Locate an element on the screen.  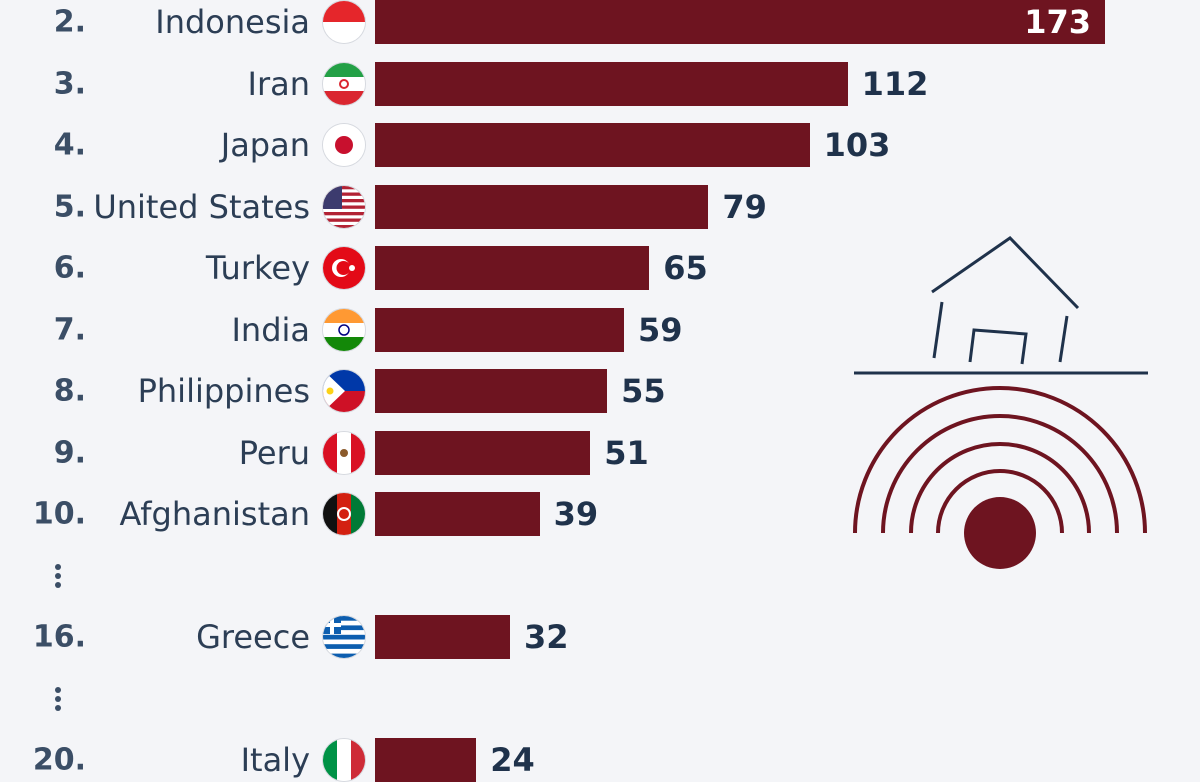
value-label: 103 is located at coordinates (857, 145).